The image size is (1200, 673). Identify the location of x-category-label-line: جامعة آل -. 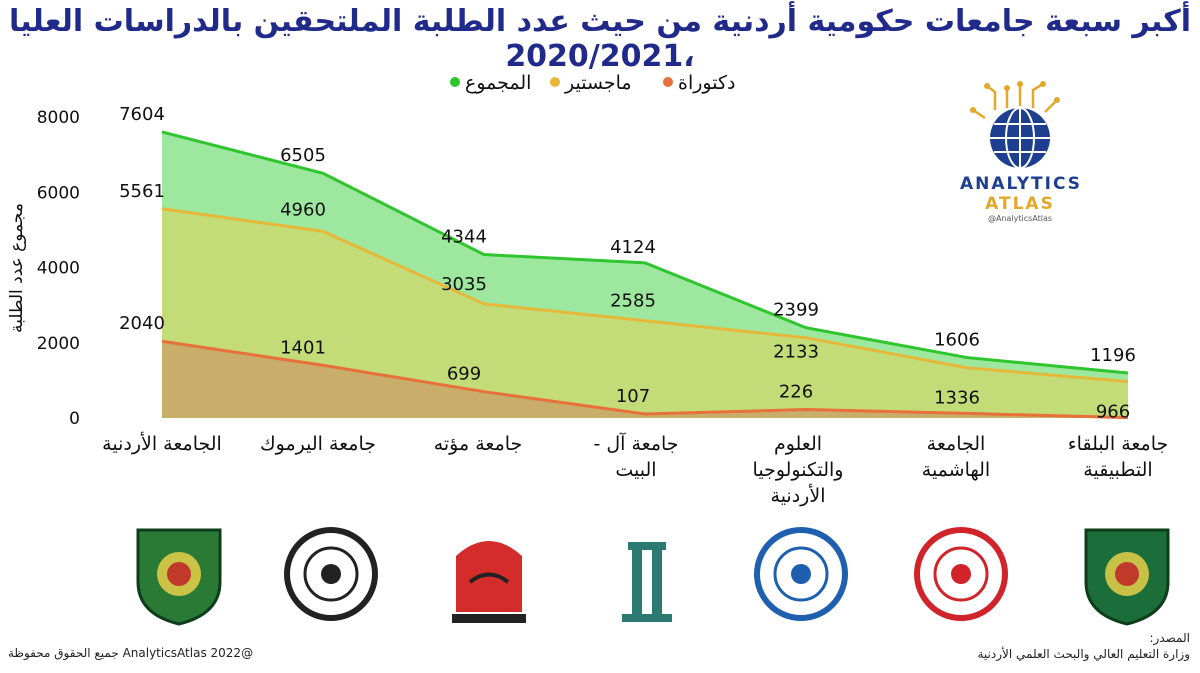
(635, 443).